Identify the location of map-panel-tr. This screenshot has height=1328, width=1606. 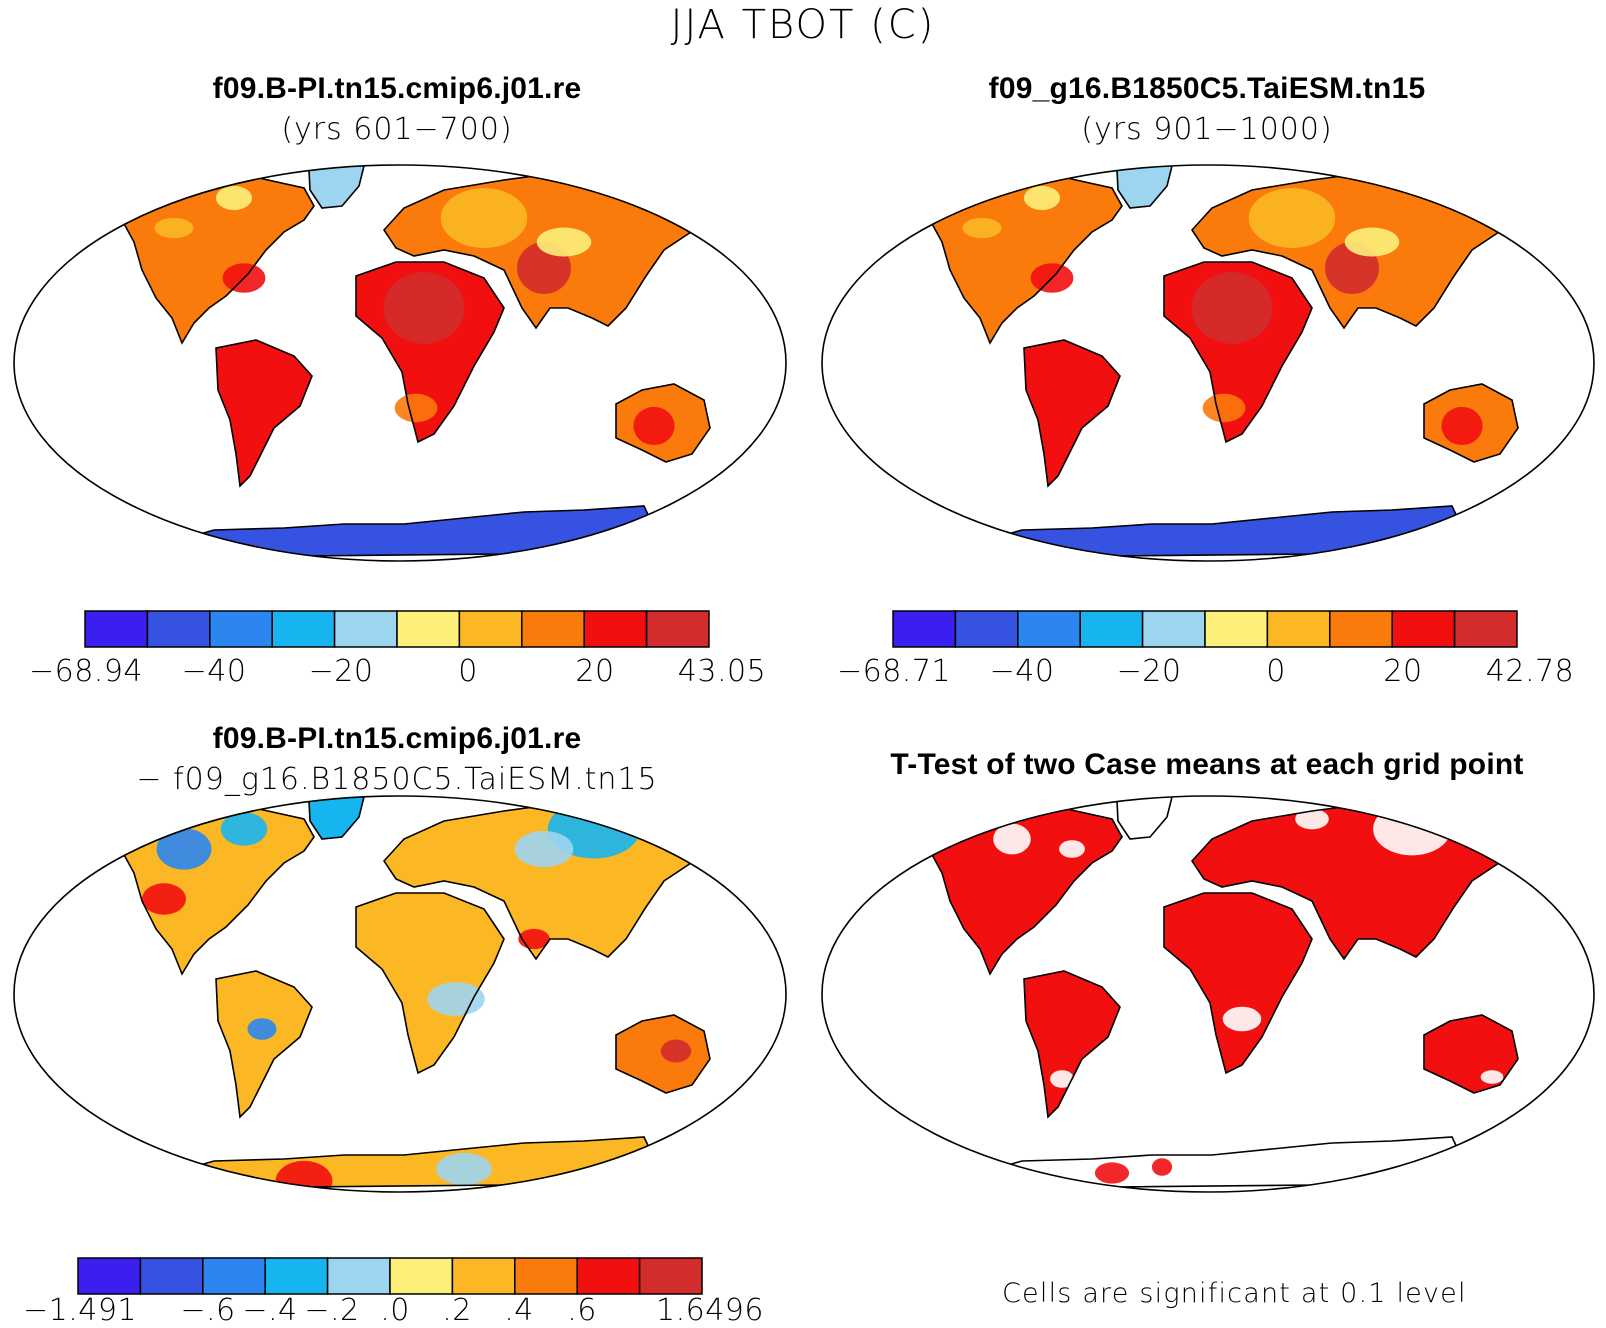
(1208, 363).